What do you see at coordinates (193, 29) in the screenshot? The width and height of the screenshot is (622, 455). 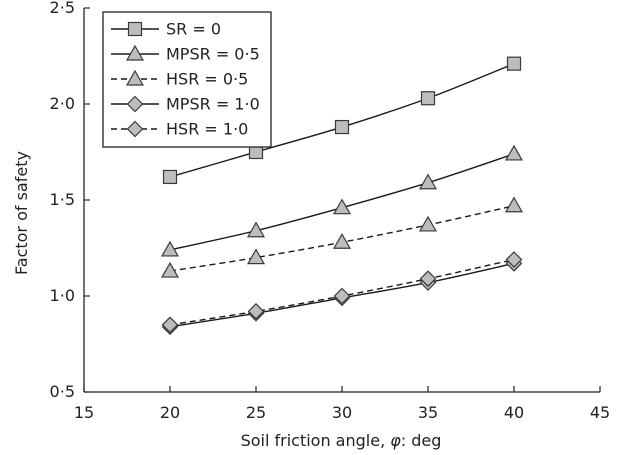 I see `legend-label: SR = 0` at bounding box center [193, 29].